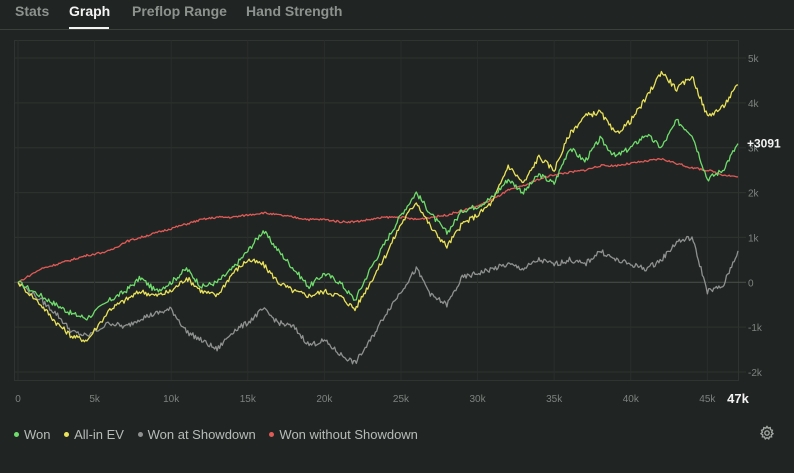  I want to click on gear-icon, so click(767, 433).